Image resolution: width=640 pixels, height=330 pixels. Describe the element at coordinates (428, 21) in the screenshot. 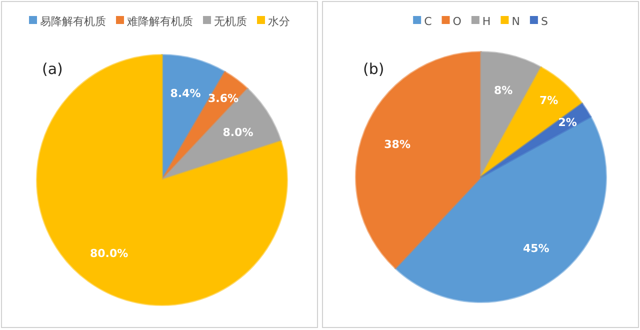

I see `legend-label: C` at that location.